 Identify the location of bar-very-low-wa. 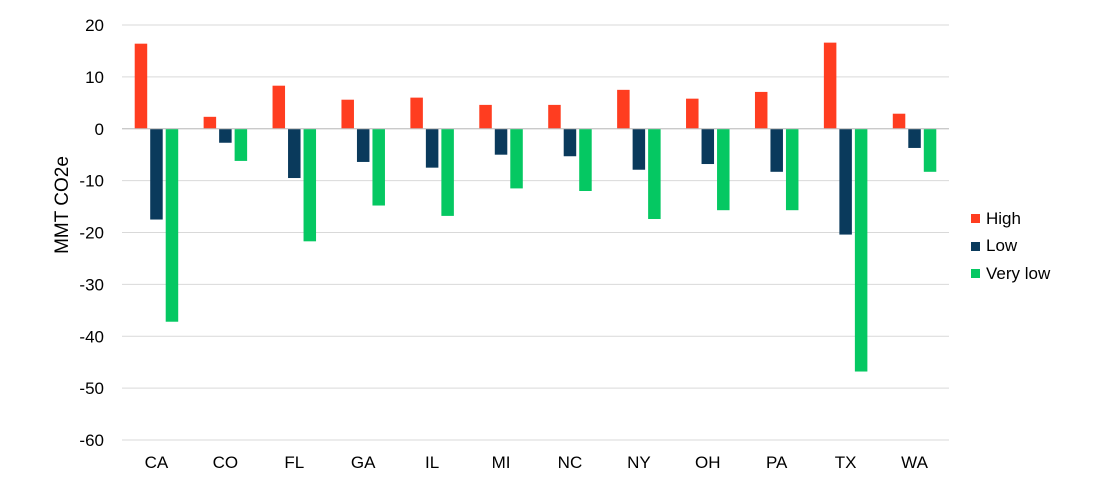
(930, 150).